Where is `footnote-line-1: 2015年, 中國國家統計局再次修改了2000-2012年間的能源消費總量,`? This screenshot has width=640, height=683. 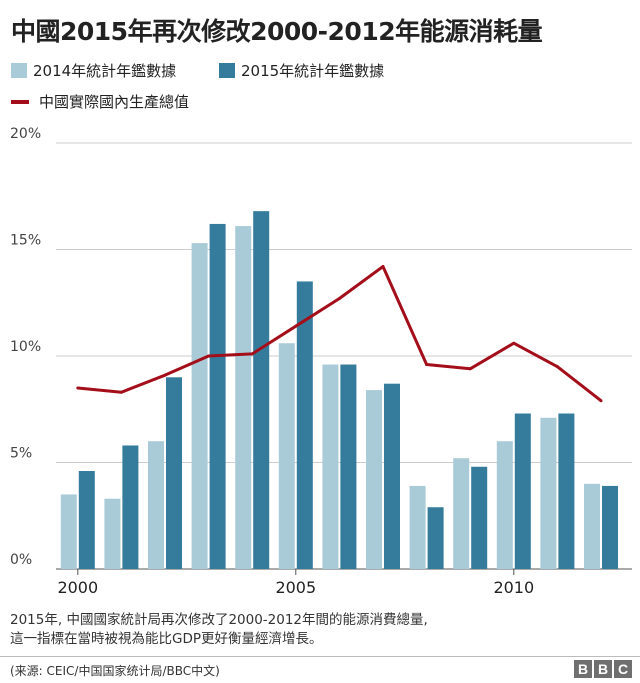 footnote-line-1: 2015年, 中國國家統計局再次修改了2000-2012年間的能源消費總量, is located at coordinates (219, 620).